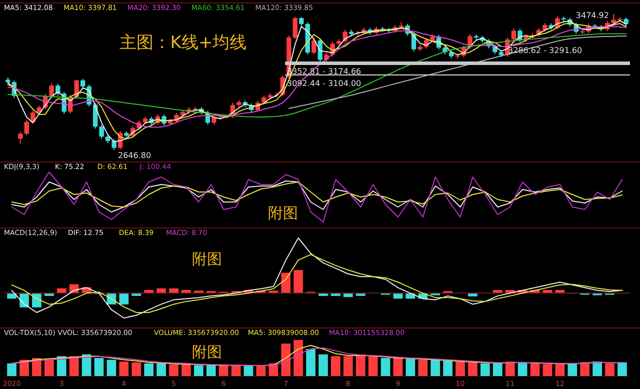 The image size is (640, 389). I want to click on annotation: 主图：K线+均线, so click(183, 43).